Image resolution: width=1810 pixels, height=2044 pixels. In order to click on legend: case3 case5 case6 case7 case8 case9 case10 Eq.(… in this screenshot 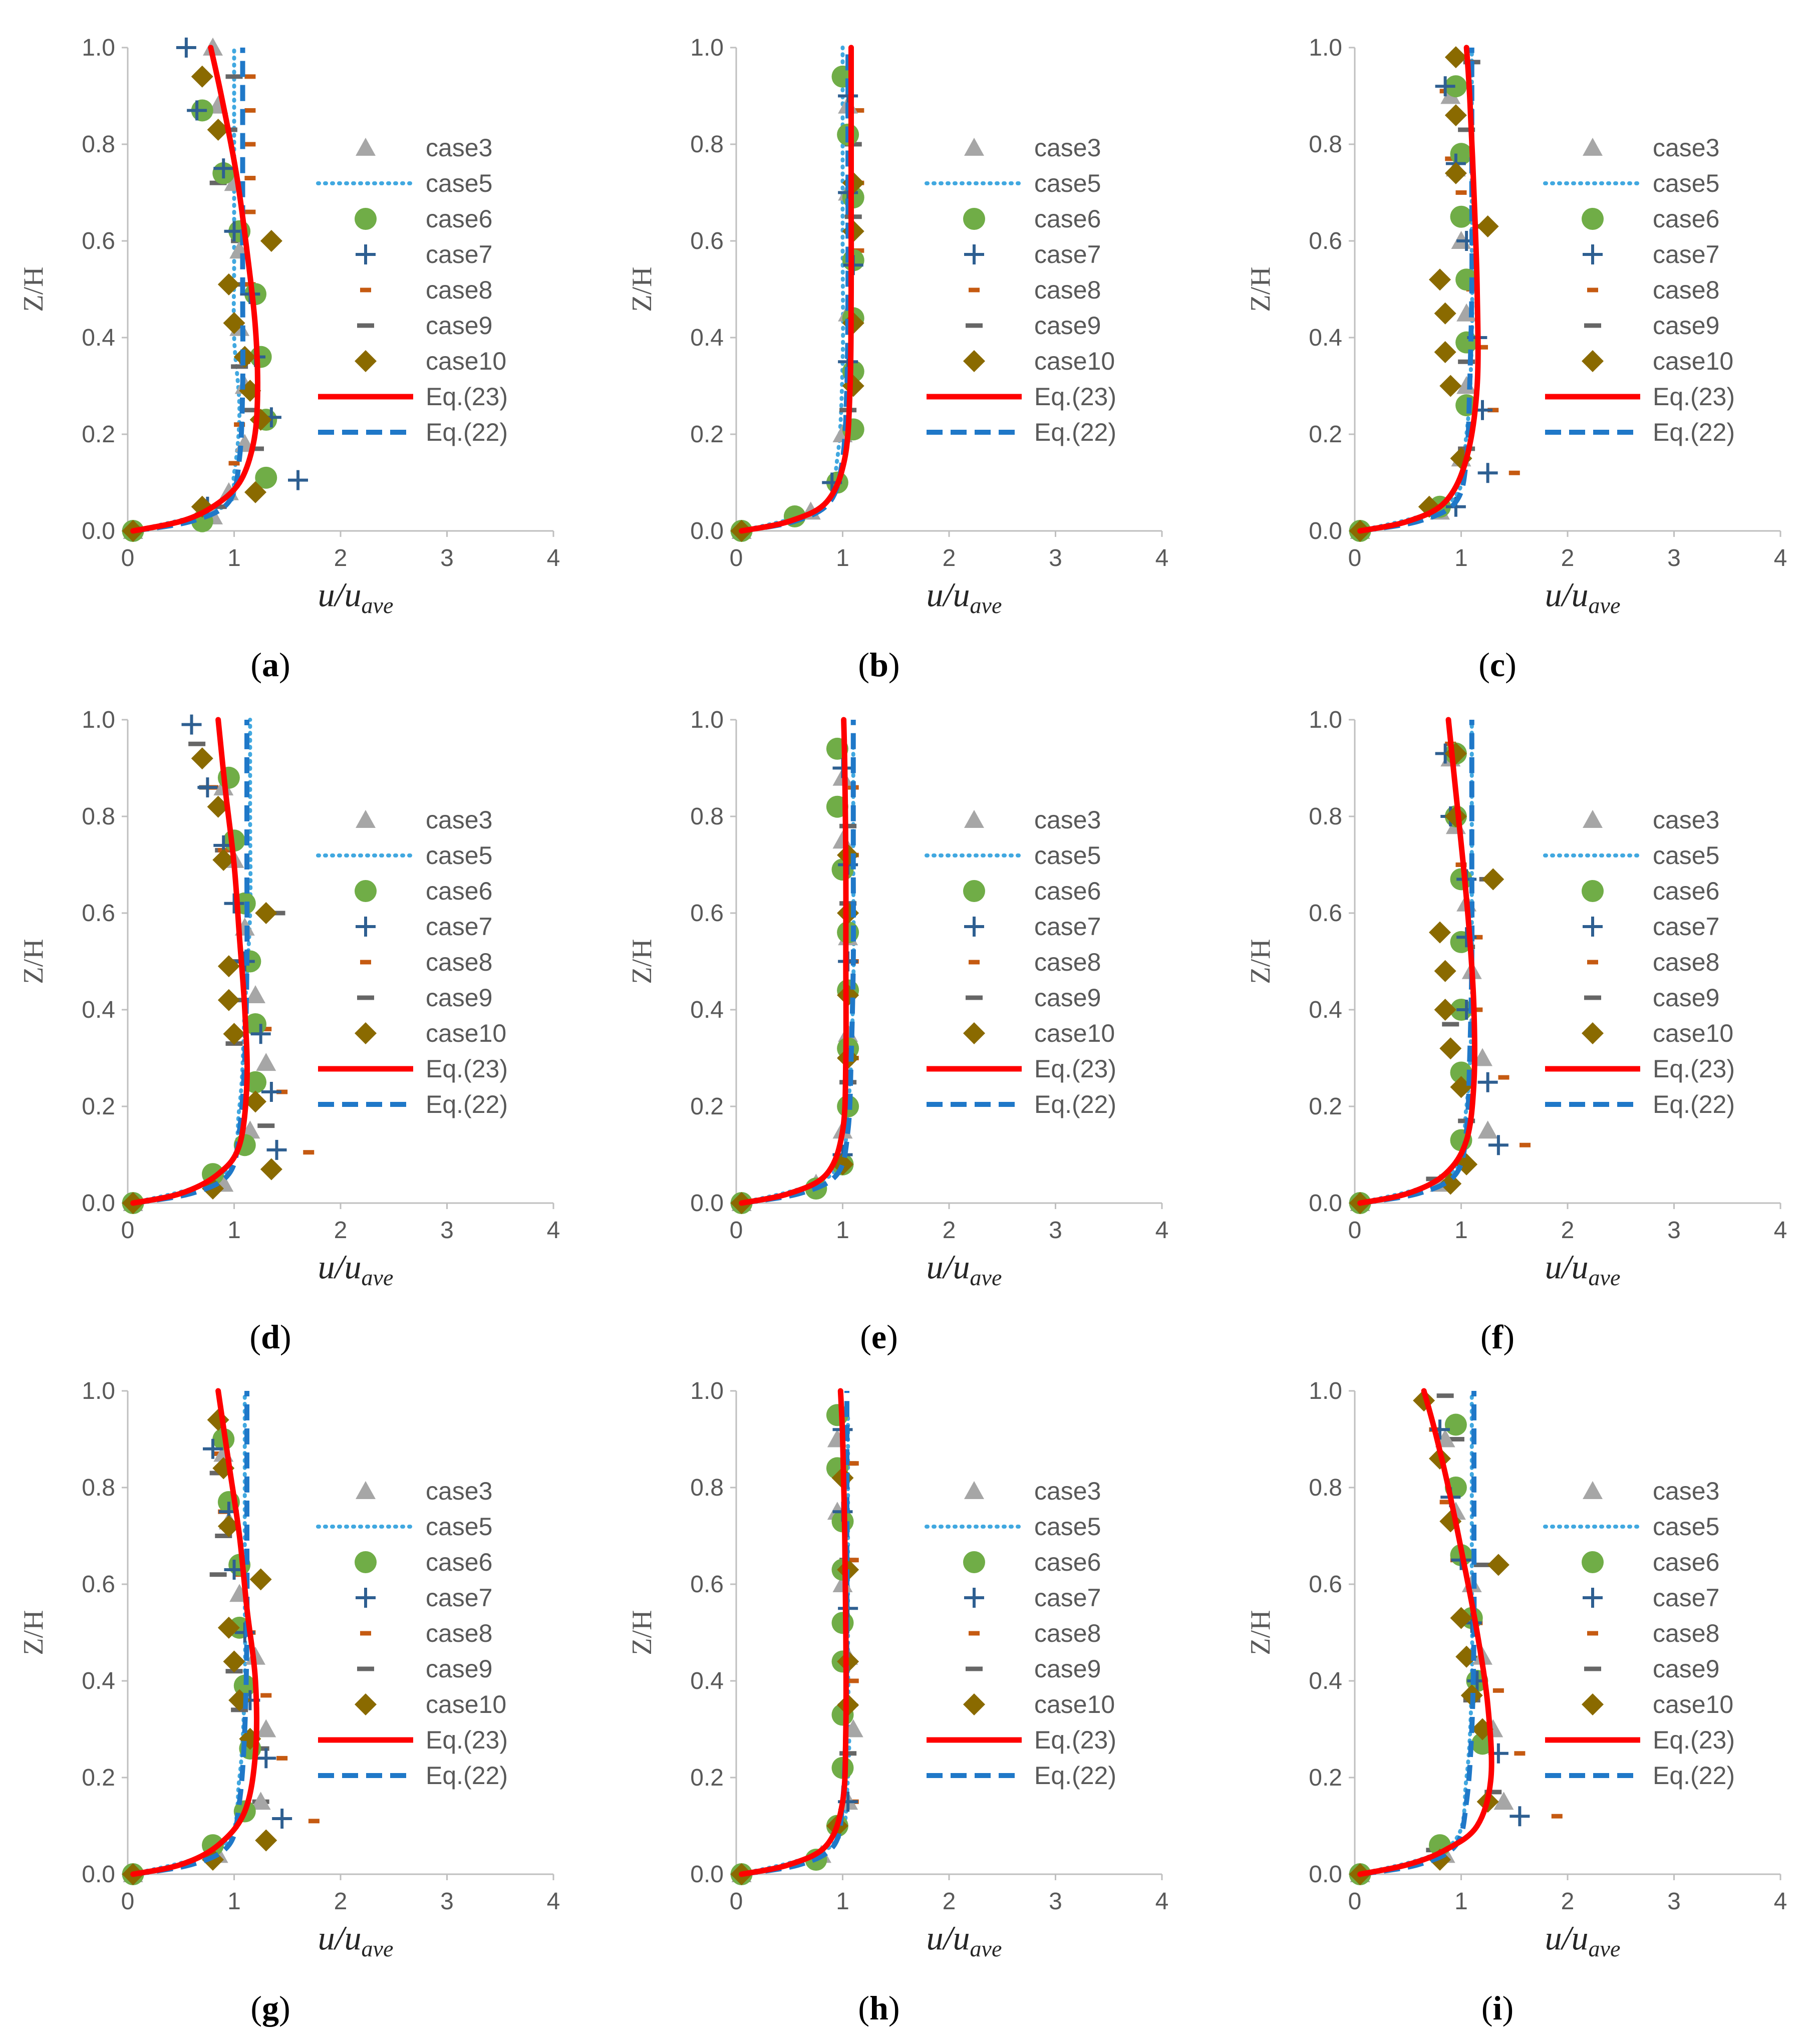, I will do `click(412, 1633)`.